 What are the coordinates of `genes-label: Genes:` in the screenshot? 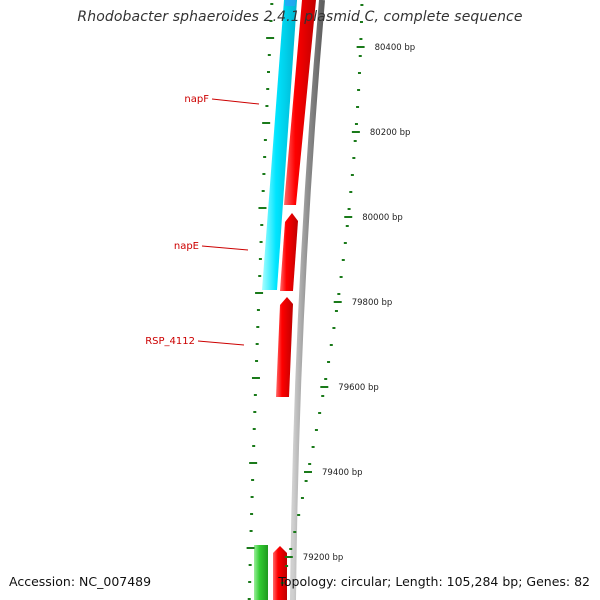 It's located at (548, 581).